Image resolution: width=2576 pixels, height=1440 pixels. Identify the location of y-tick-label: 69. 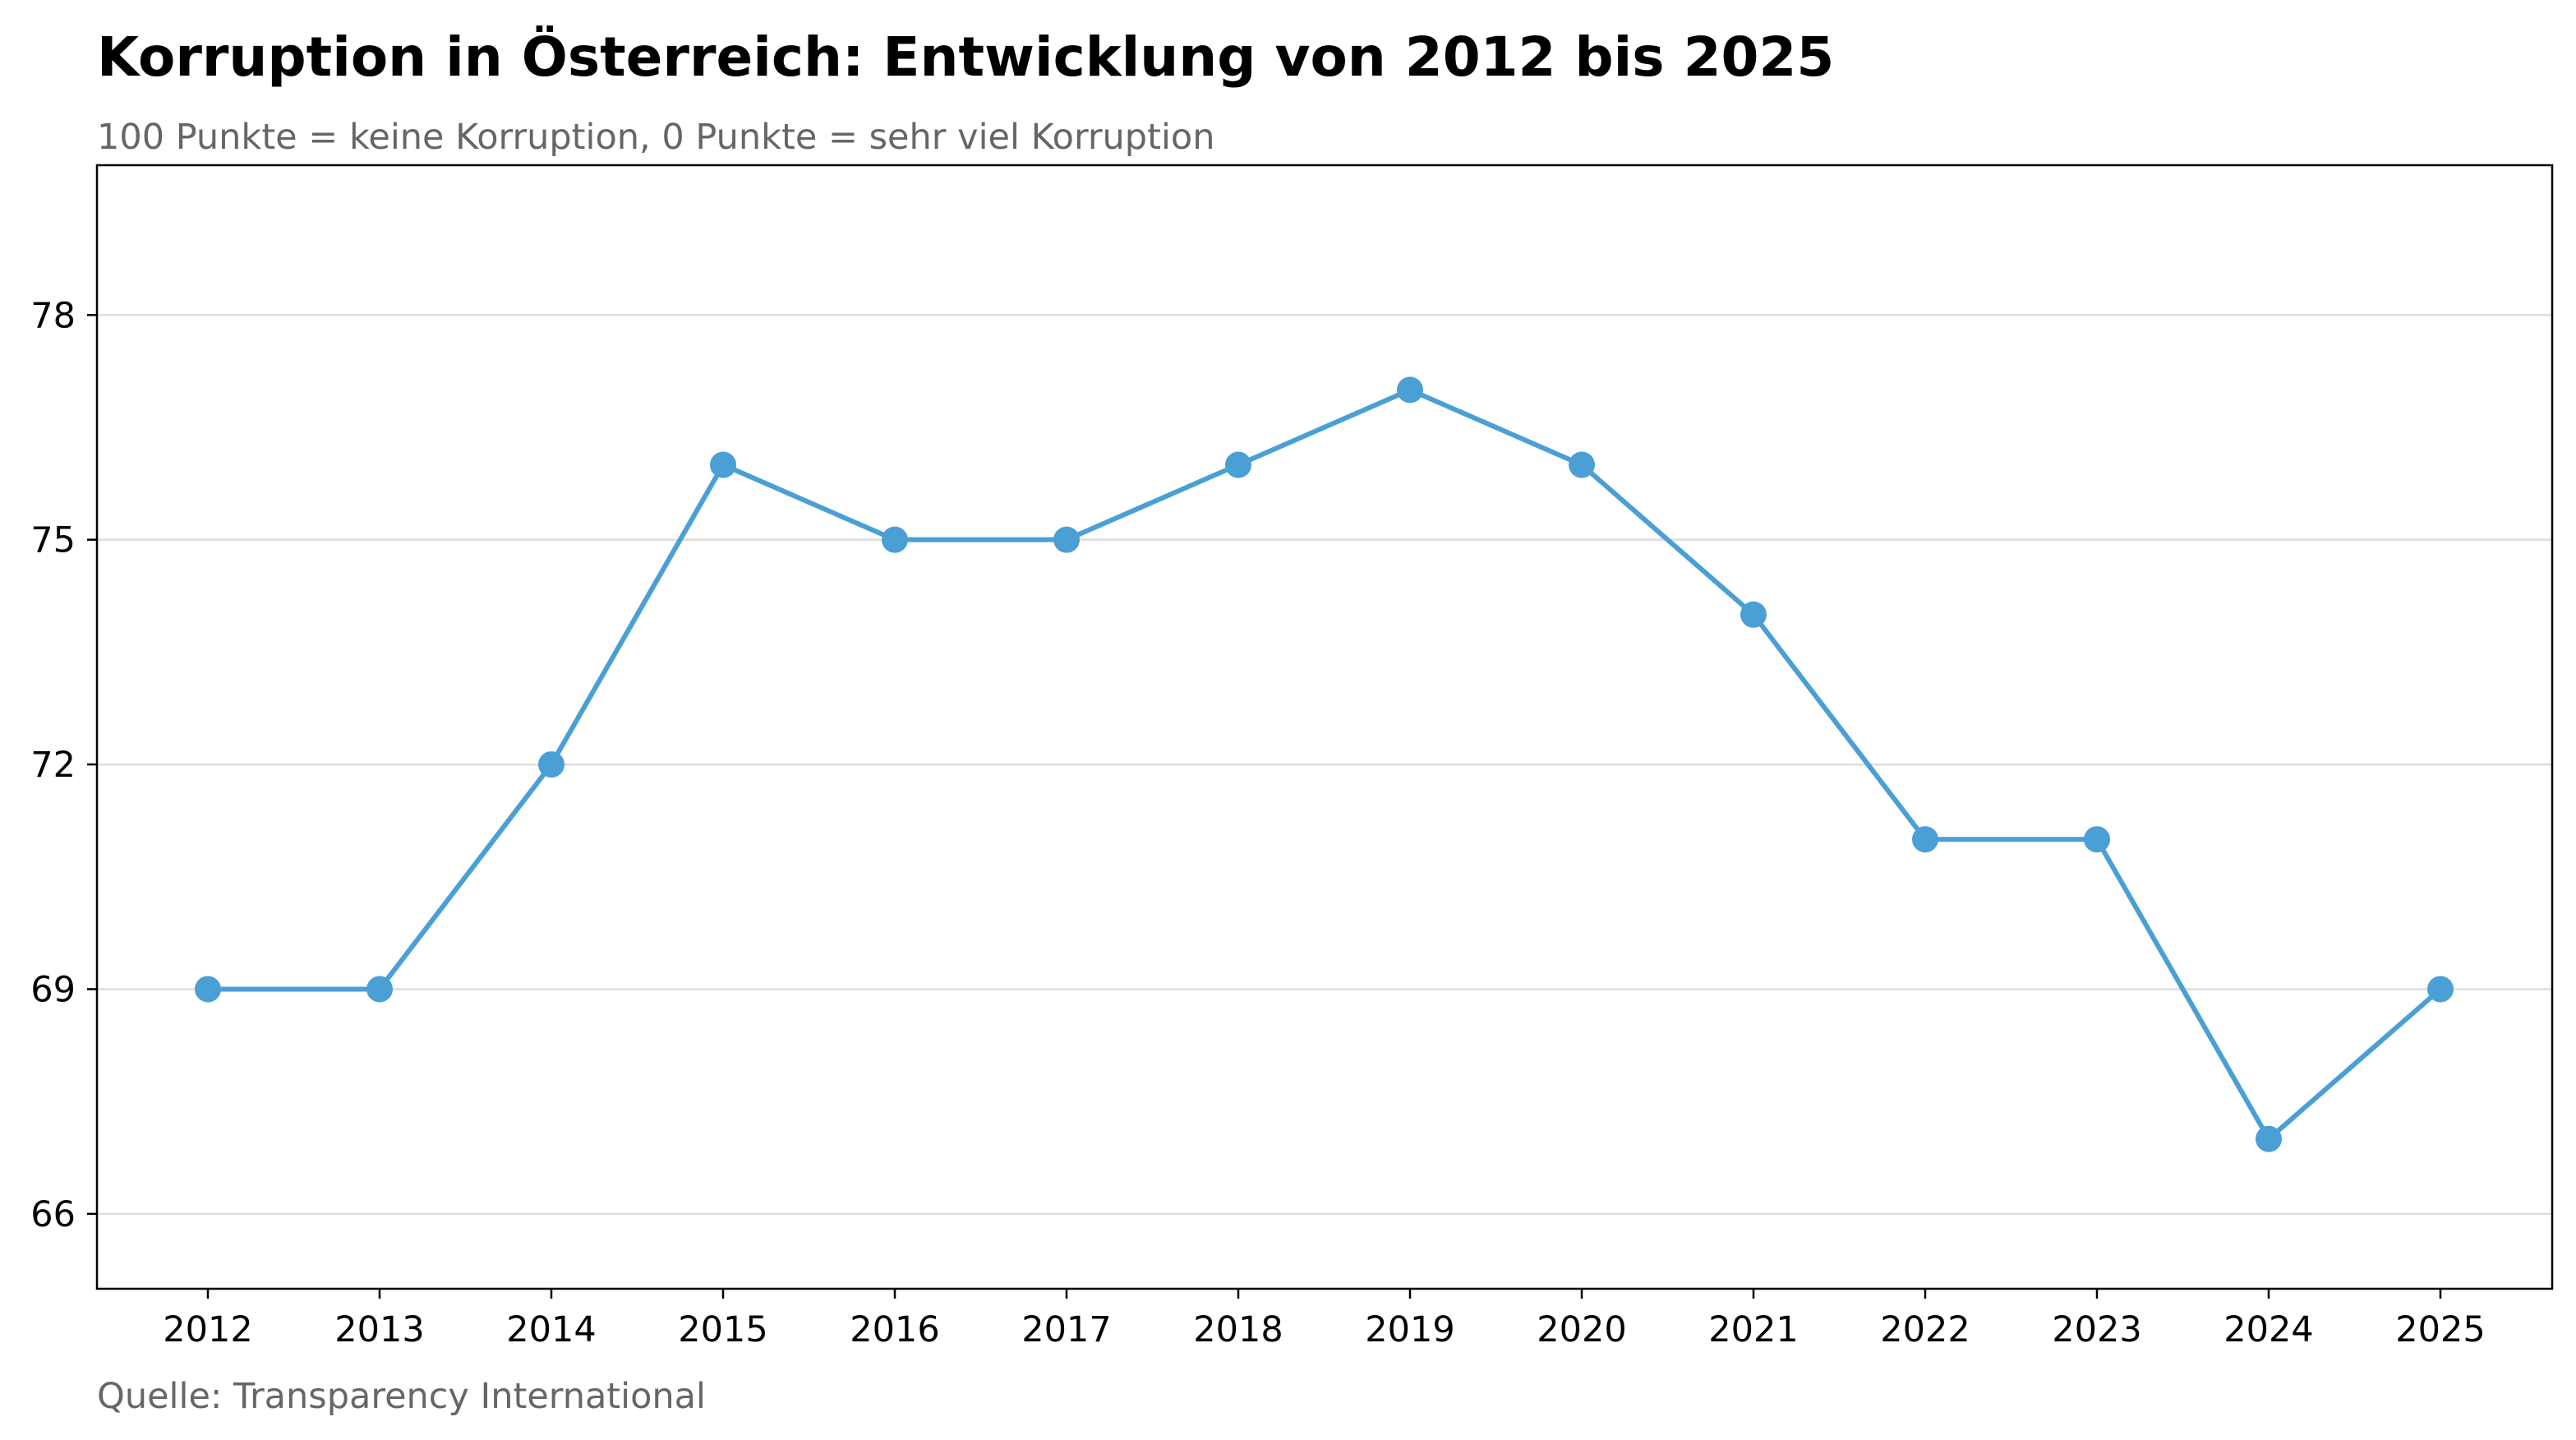
(53, 989).